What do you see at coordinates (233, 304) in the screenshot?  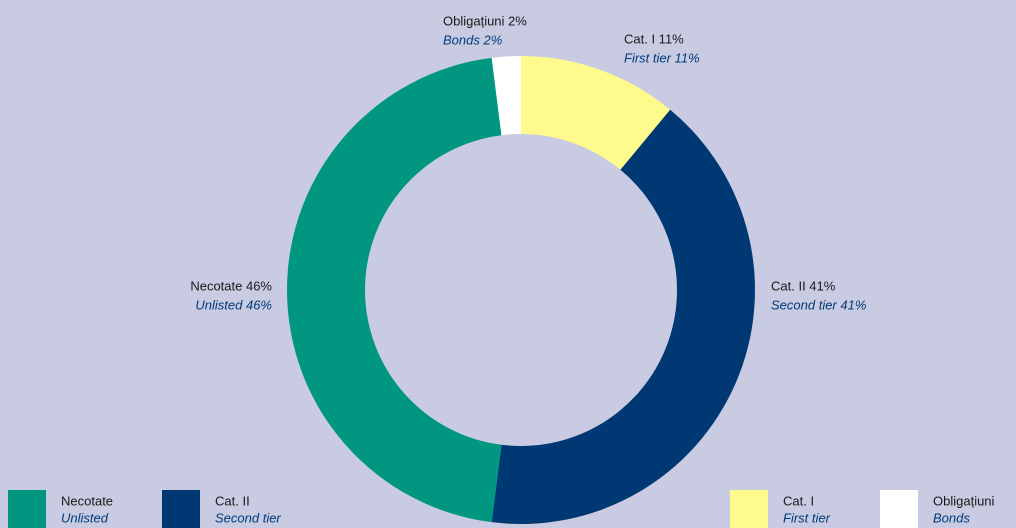 I see `slice-label-en: Unlisted 46%` at bounding box center [233, 304].